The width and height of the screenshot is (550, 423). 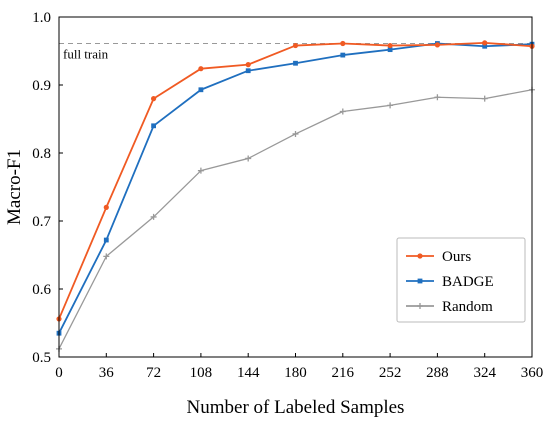 I want to click on y-tick-label: 1.0, so click(x=41, y=18).